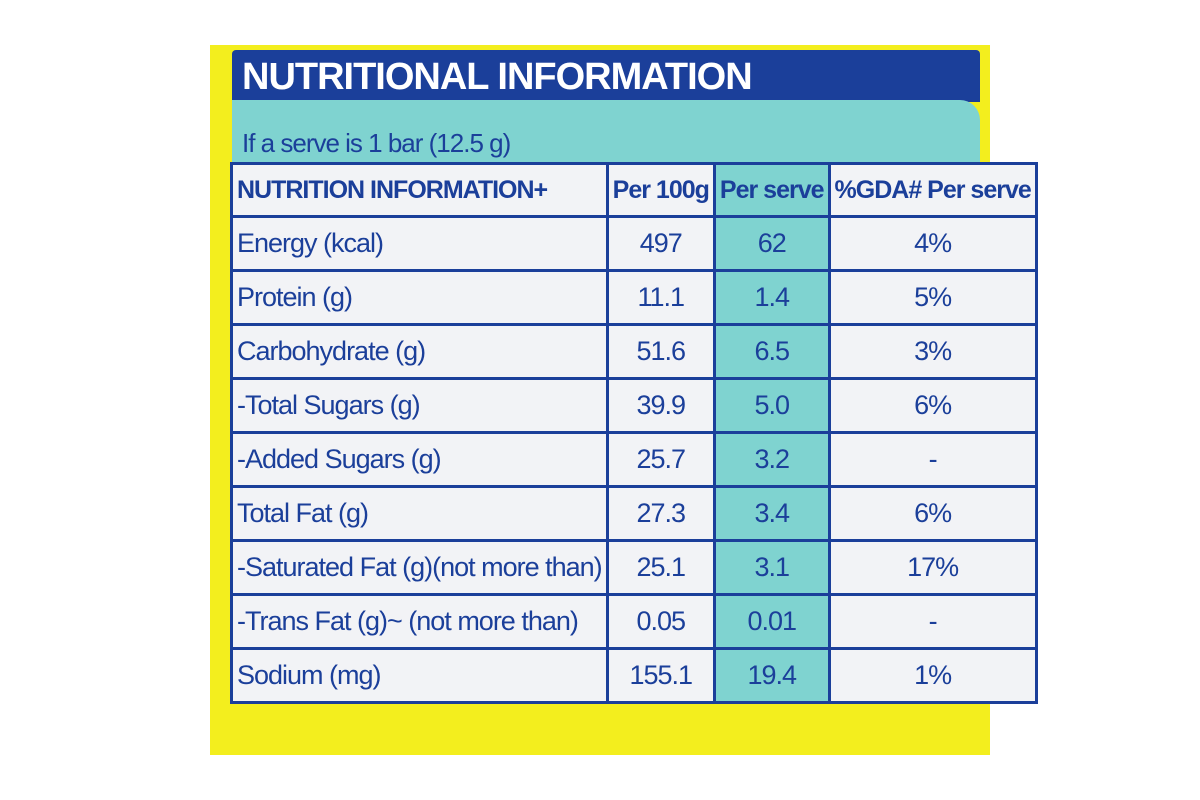  Describe the element at coordinates (771, 675) in the screenshot. I see `cell: 19.4` at that location.